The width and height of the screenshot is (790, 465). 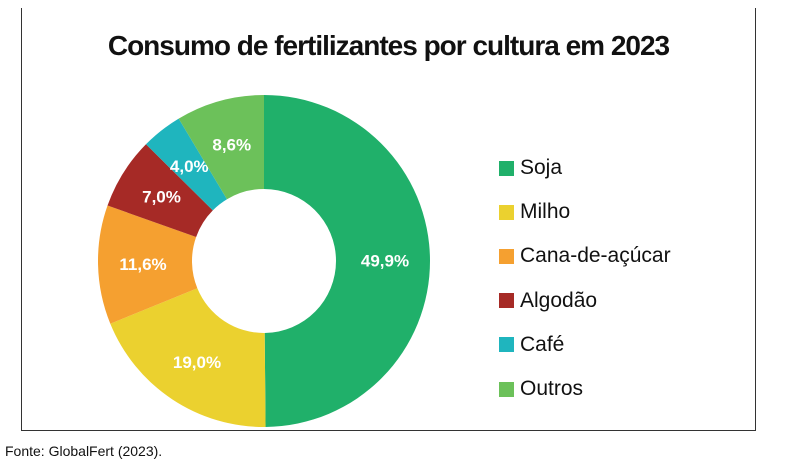 What do you see at coordinates (189, 166) in the screenshot?
I see `data-label: 4,0%` at bounding box center [189, 166].